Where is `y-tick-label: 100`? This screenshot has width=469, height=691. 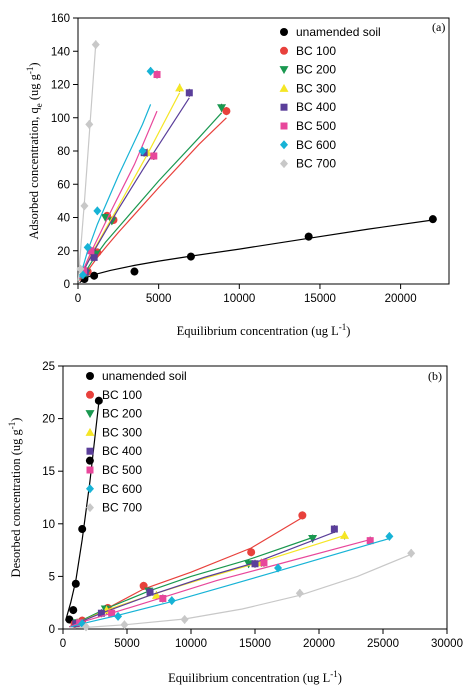 y-tick-label: 100 is located at coordinates (60, 119).